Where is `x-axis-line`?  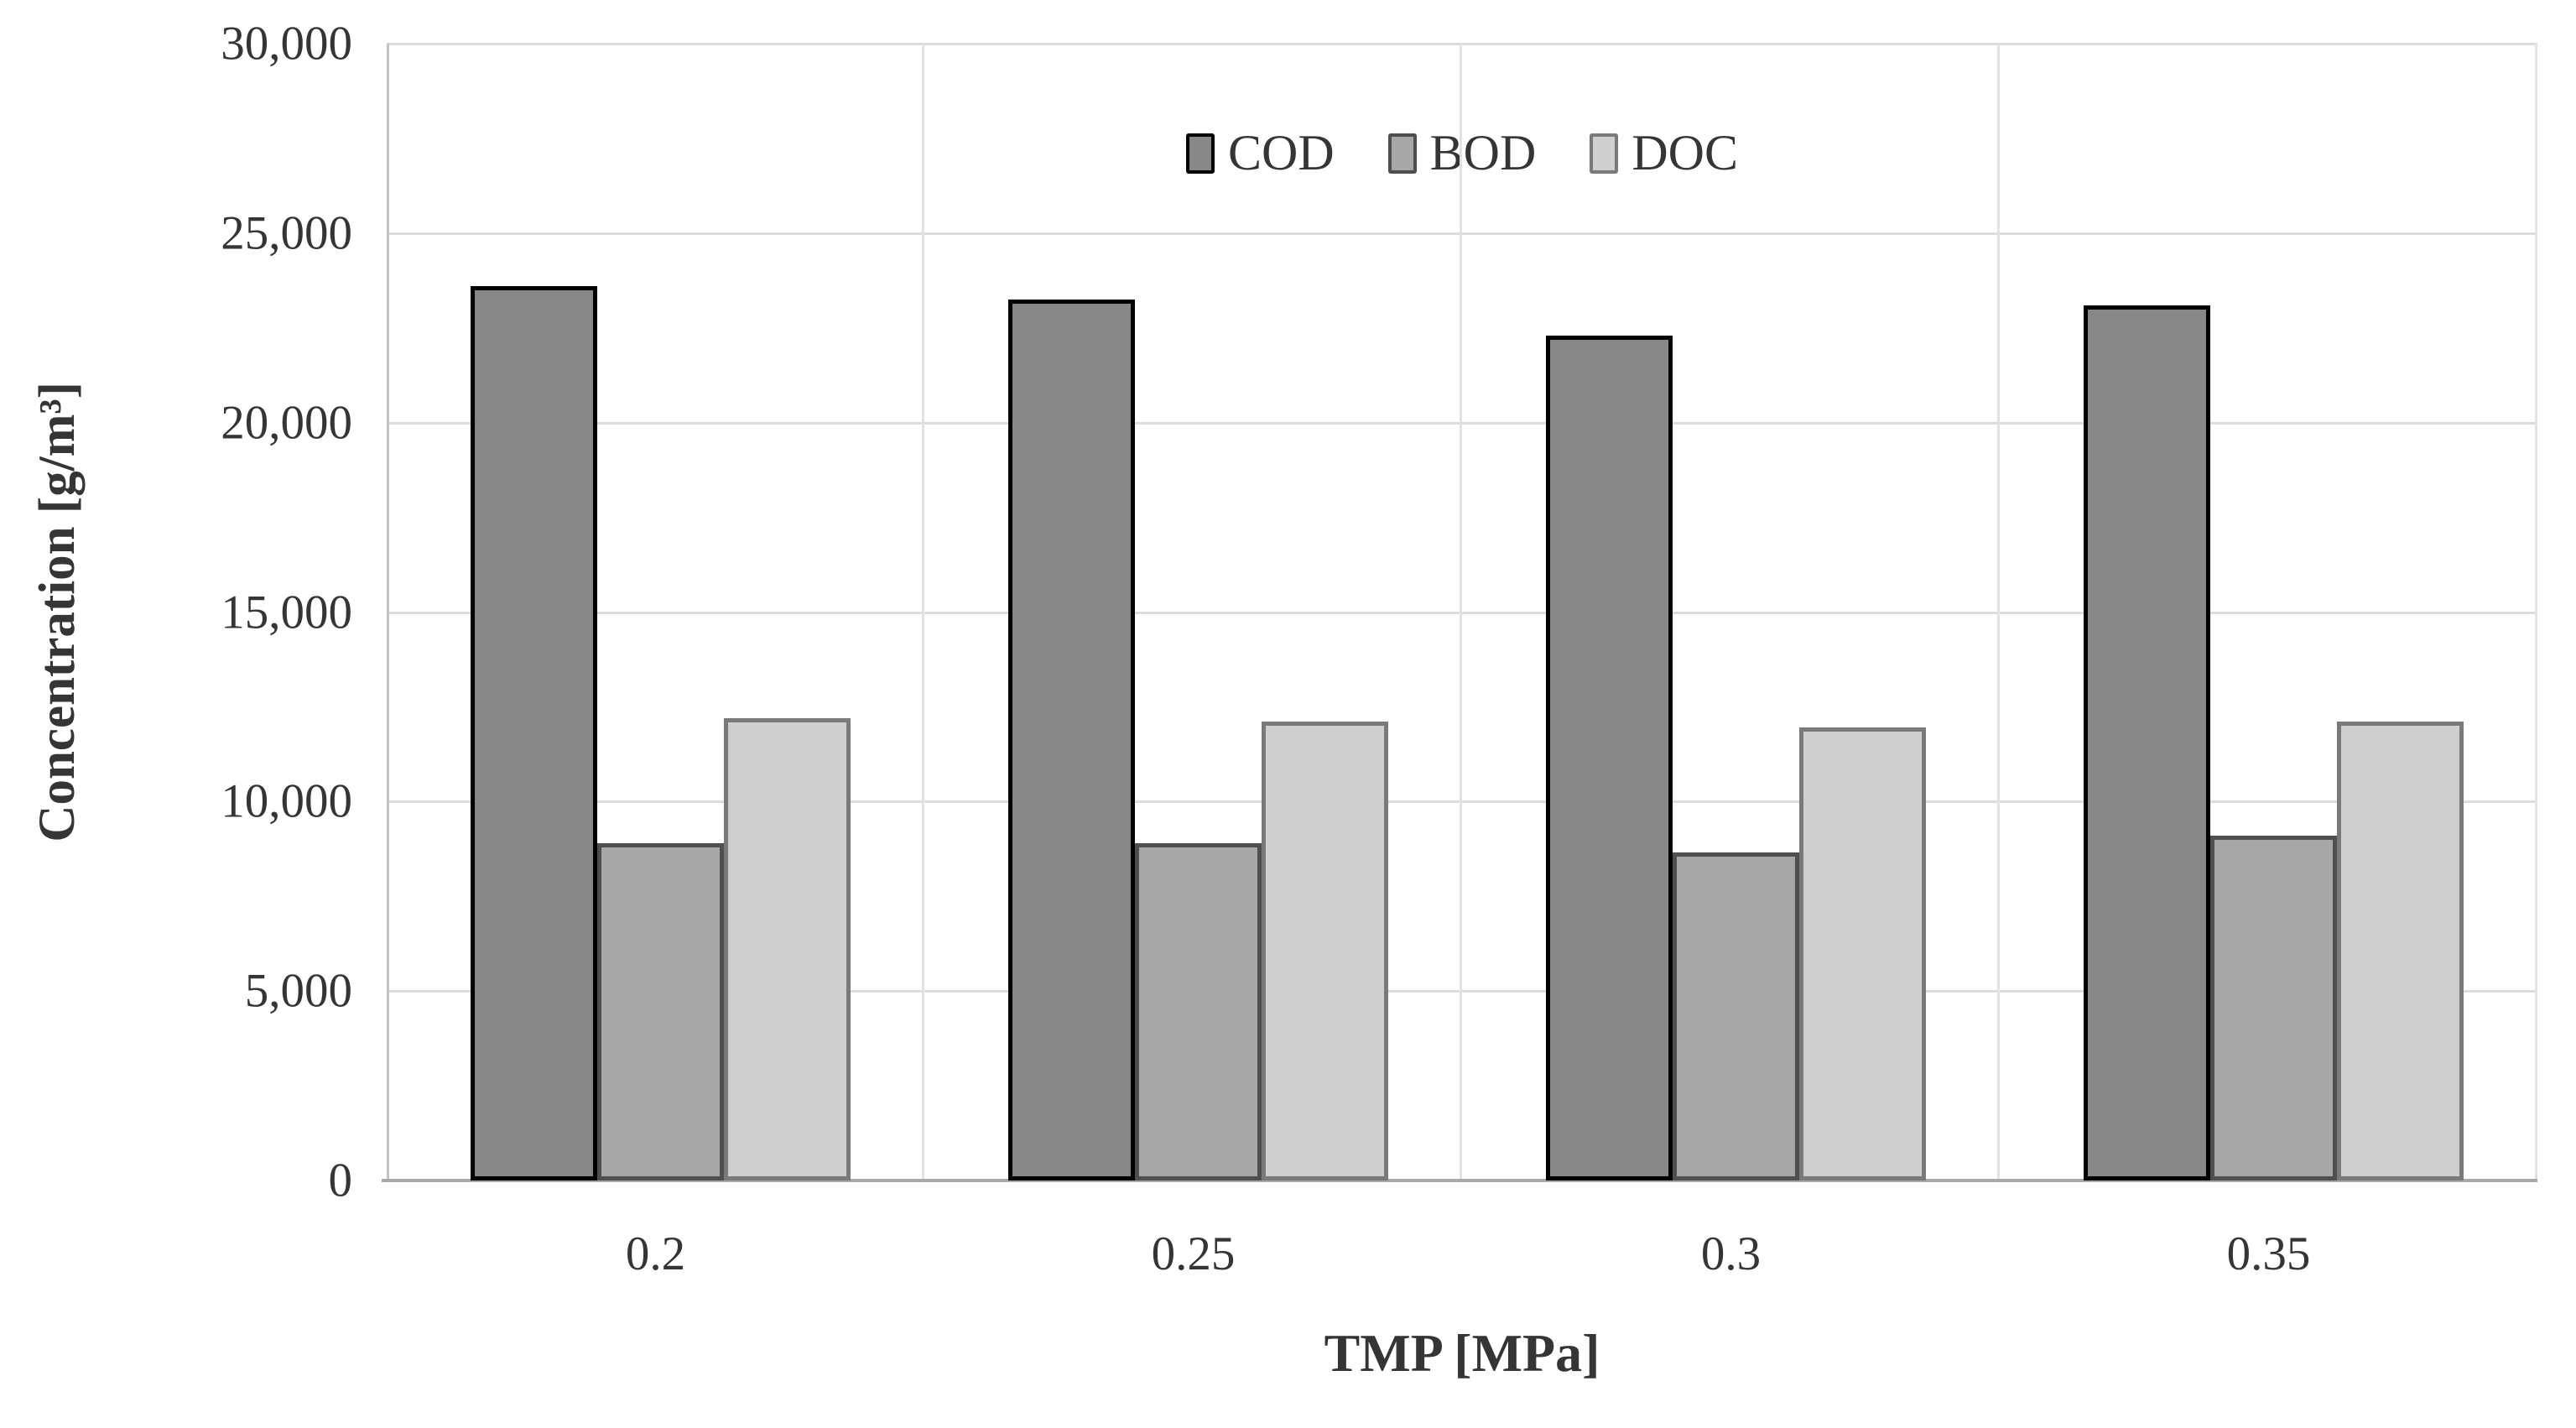 x-axis-line is located at coordinates (1459, 1180).